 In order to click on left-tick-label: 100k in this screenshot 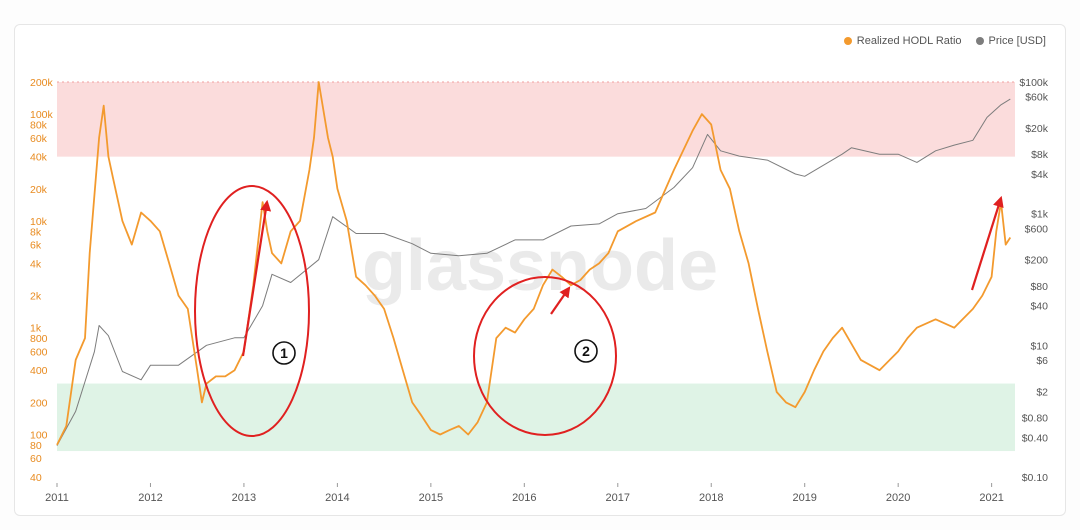, I will do `click(42, 115)`.